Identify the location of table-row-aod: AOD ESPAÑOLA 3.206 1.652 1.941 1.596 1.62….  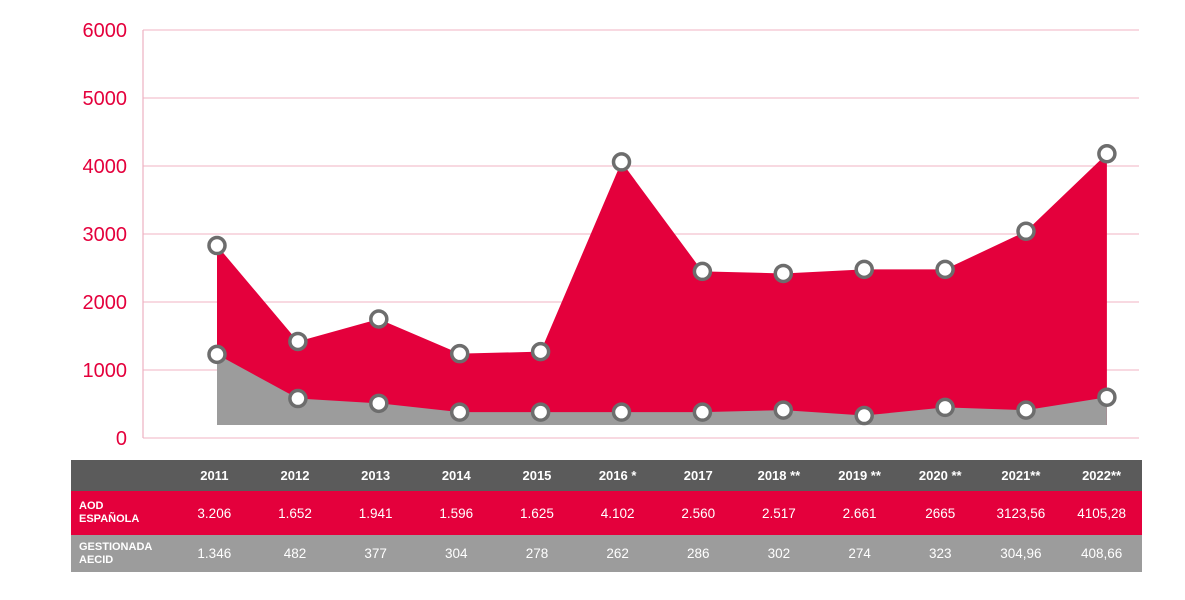
(606, 513).